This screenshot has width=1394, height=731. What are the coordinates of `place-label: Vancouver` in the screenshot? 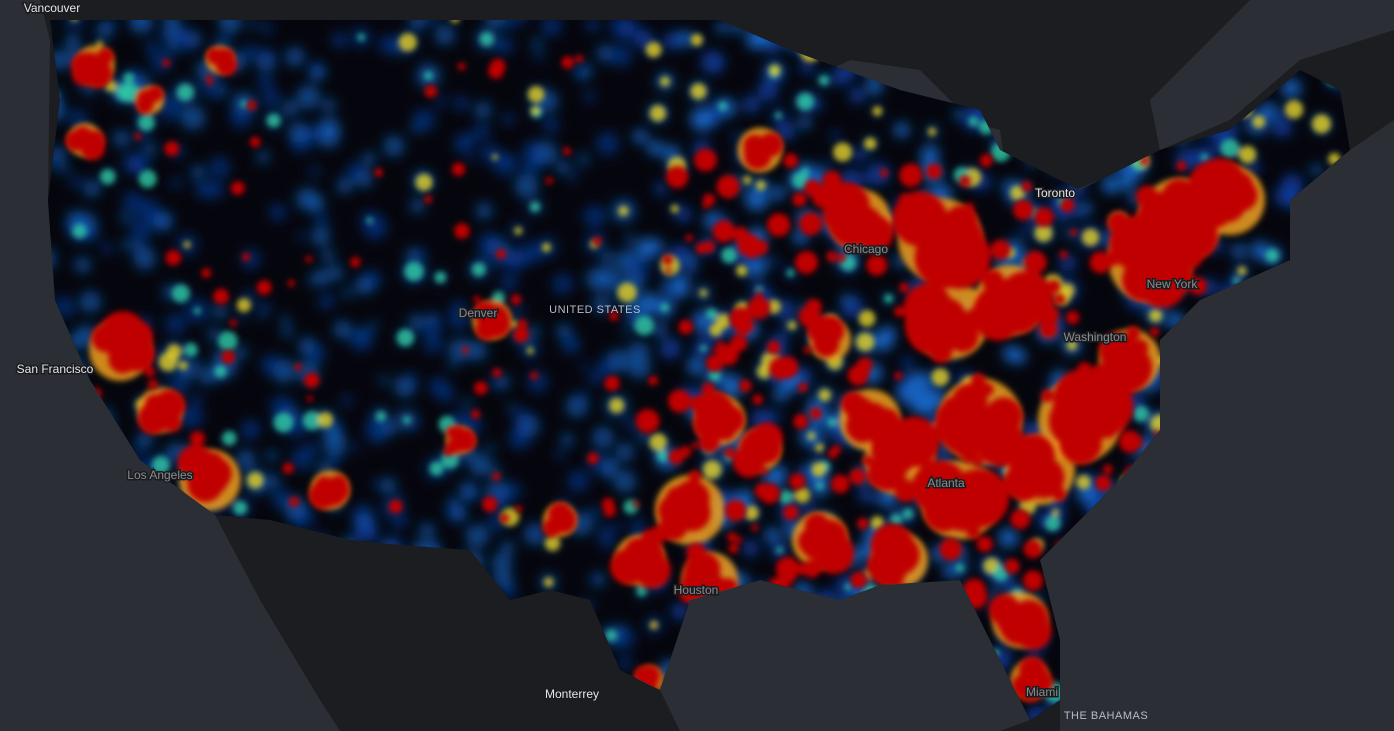 It's located at (52, 8).